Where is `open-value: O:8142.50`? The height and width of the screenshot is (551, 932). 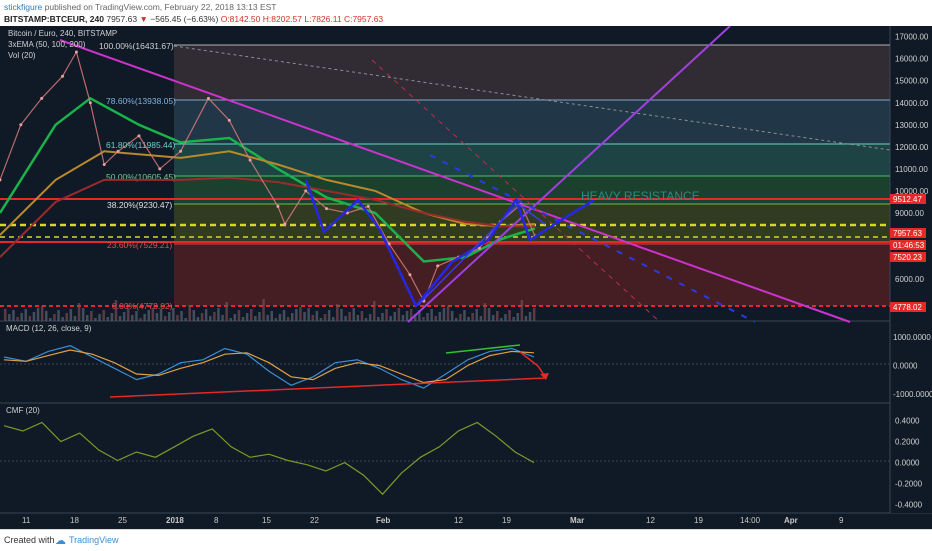
open-value: O:8142.50 is located at coordinates (240, 19).